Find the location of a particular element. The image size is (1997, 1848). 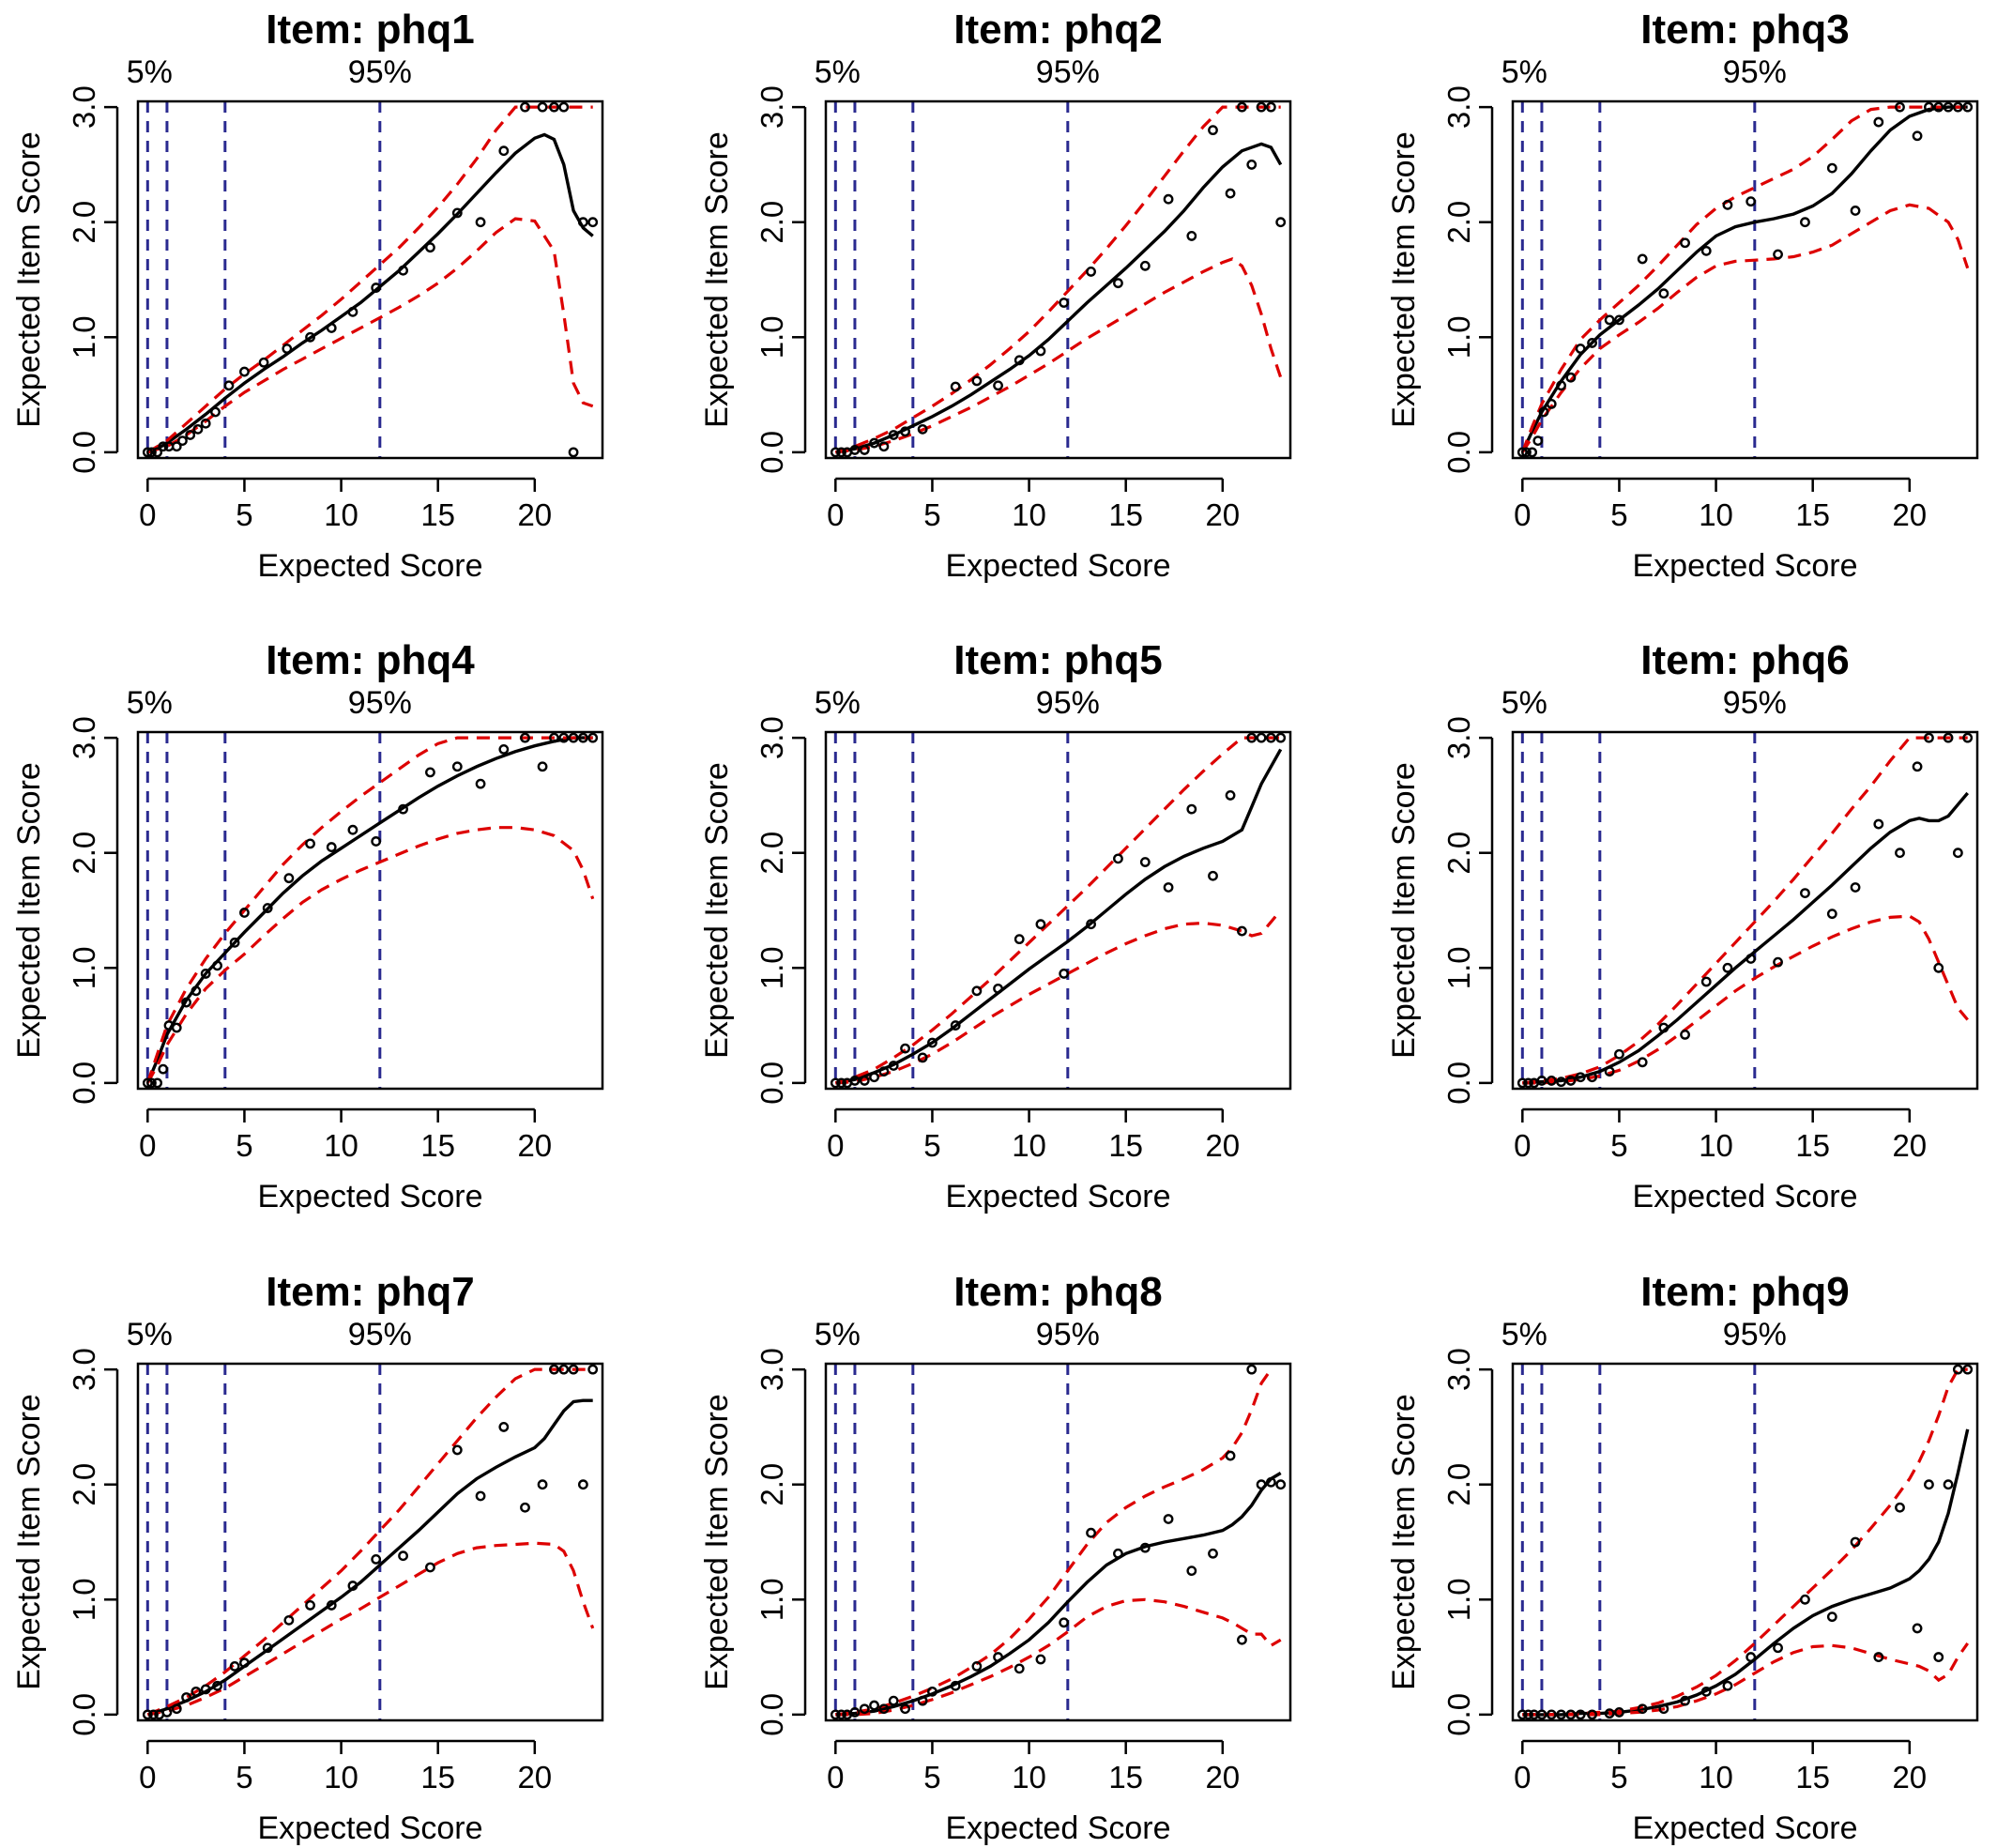

x-tick-label: 20 is located at coordinates (1909, 514).